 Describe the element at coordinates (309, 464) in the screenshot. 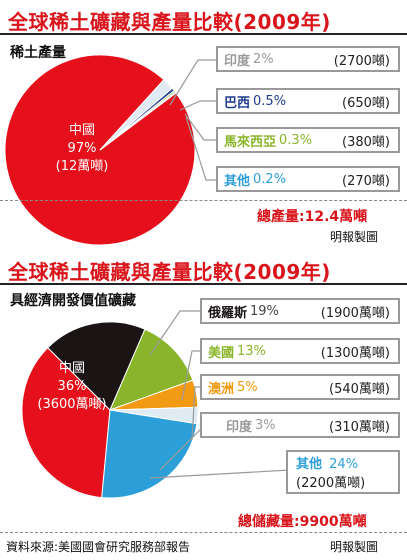

I see `pie2-others-name: 其他` at that location.